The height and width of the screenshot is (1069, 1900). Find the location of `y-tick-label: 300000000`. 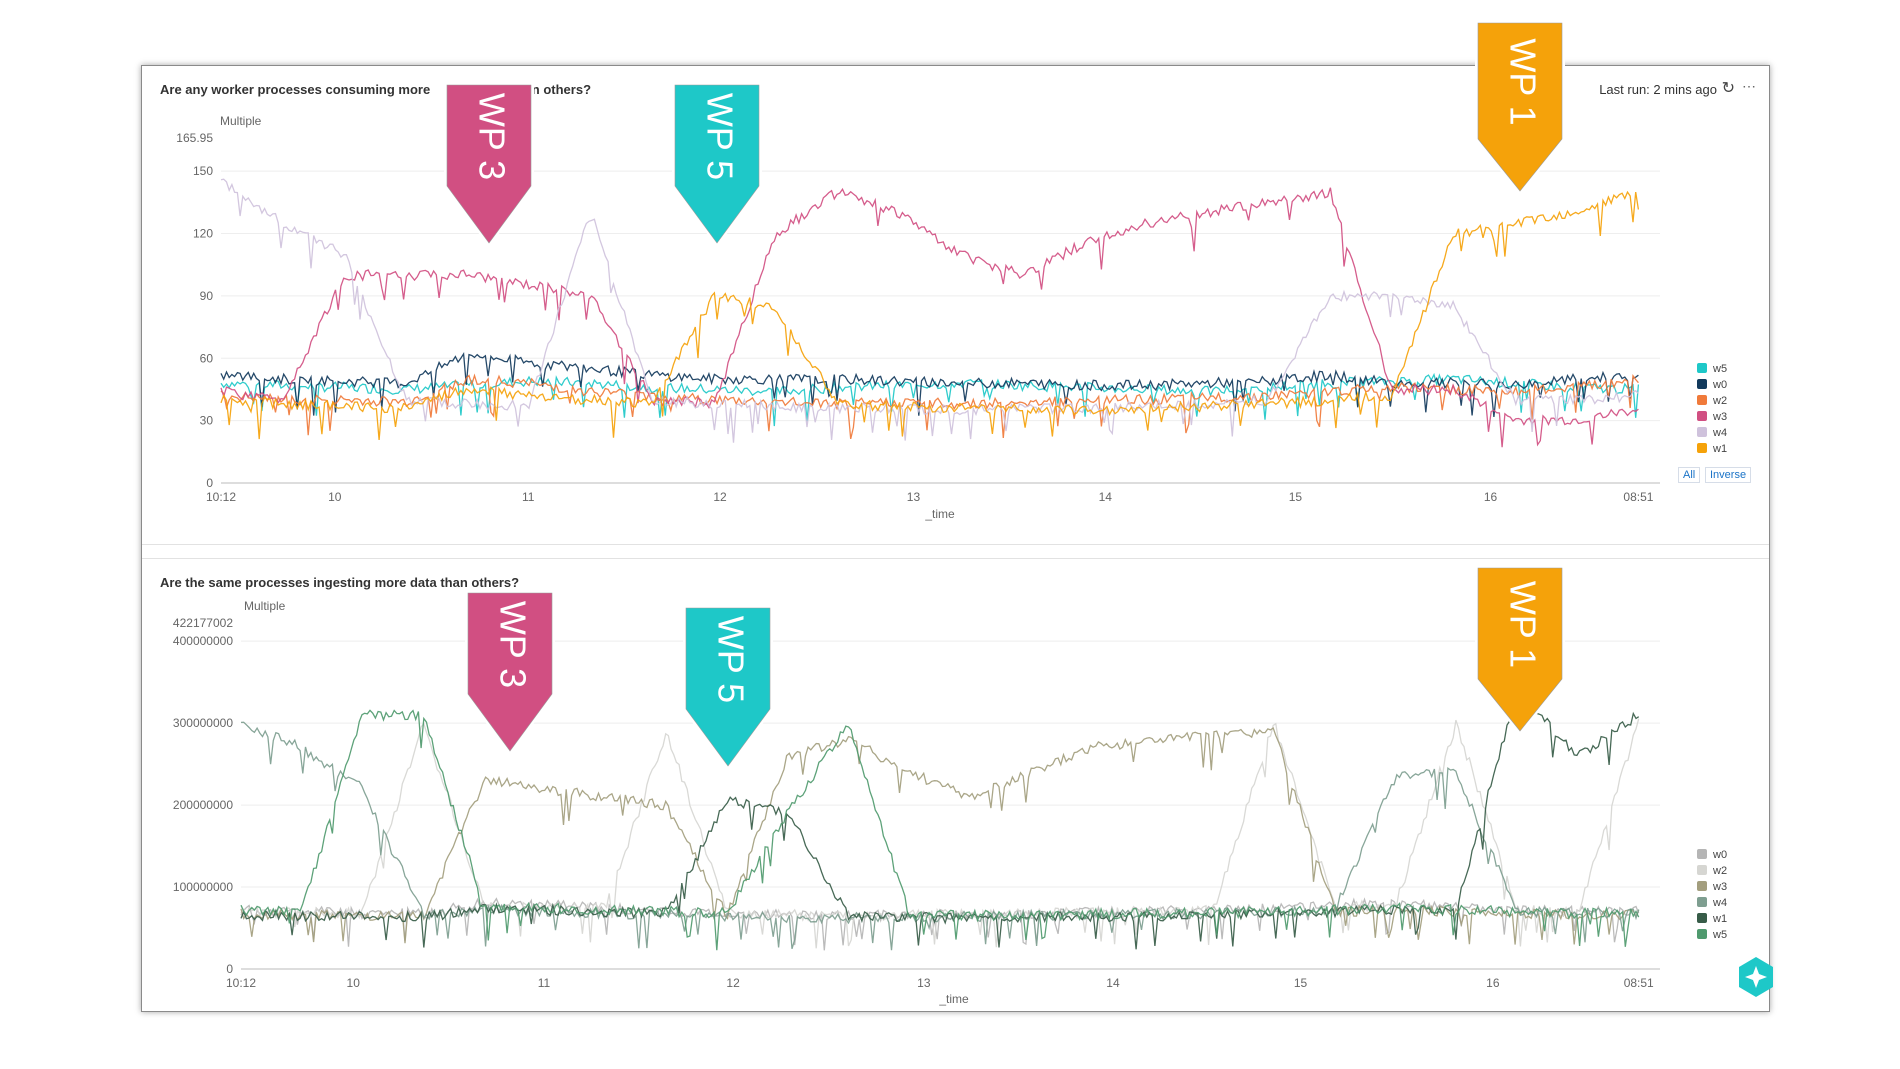

y-tick-label: 300000000 is located at coordinates (203, 723).